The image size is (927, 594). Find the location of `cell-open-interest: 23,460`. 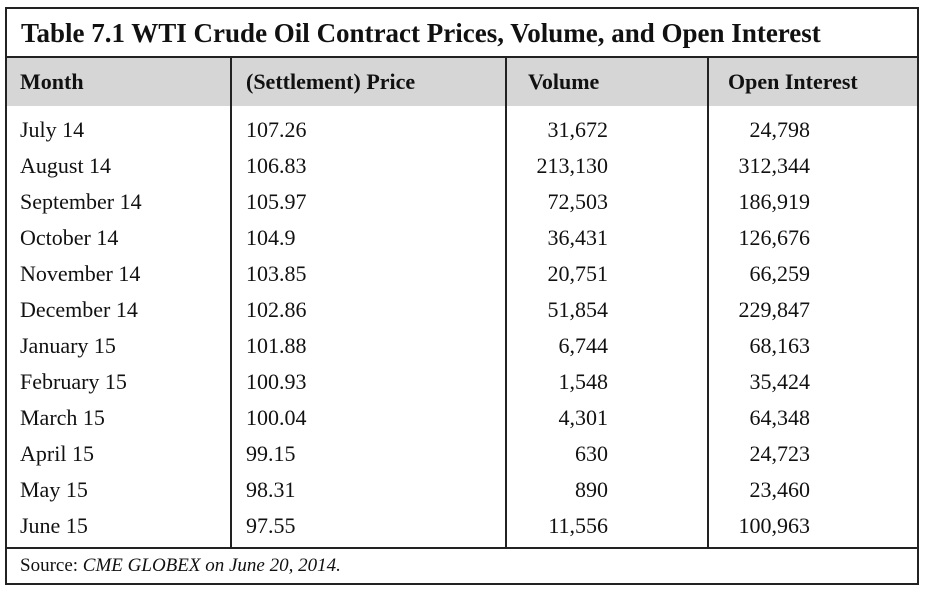

cell-open-interest: 23,460 is located at coordinates (780, 489).